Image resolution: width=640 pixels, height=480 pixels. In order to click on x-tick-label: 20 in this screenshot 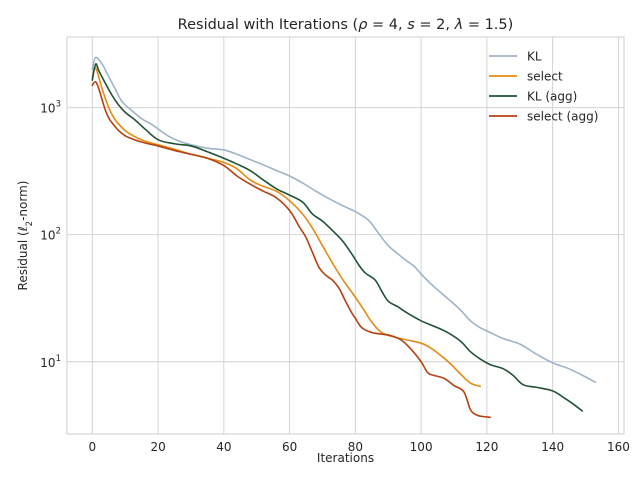, I will do `click(157, 447)`.